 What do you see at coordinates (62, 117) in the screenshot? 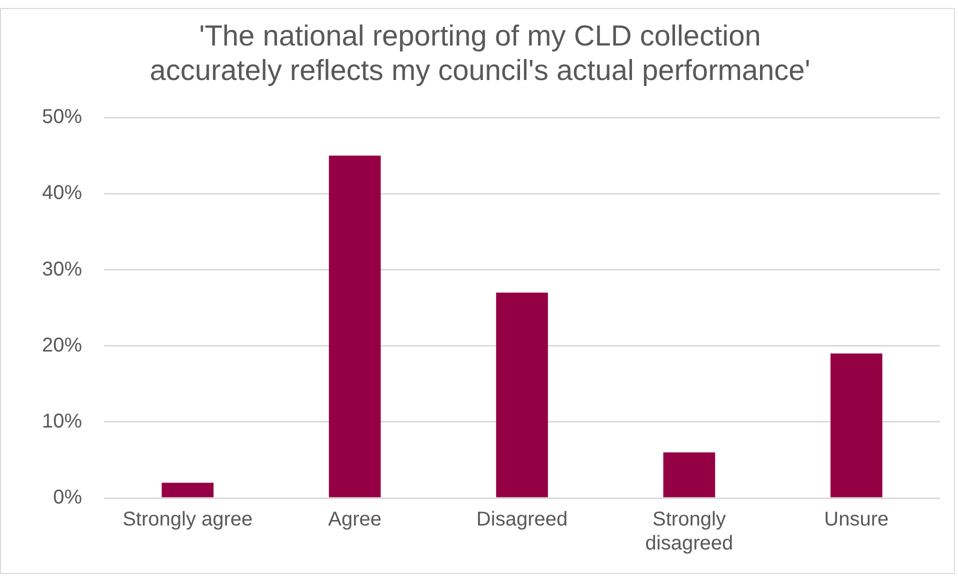
I see `y-tick-label: 50%` at bounding box center [62, 117].